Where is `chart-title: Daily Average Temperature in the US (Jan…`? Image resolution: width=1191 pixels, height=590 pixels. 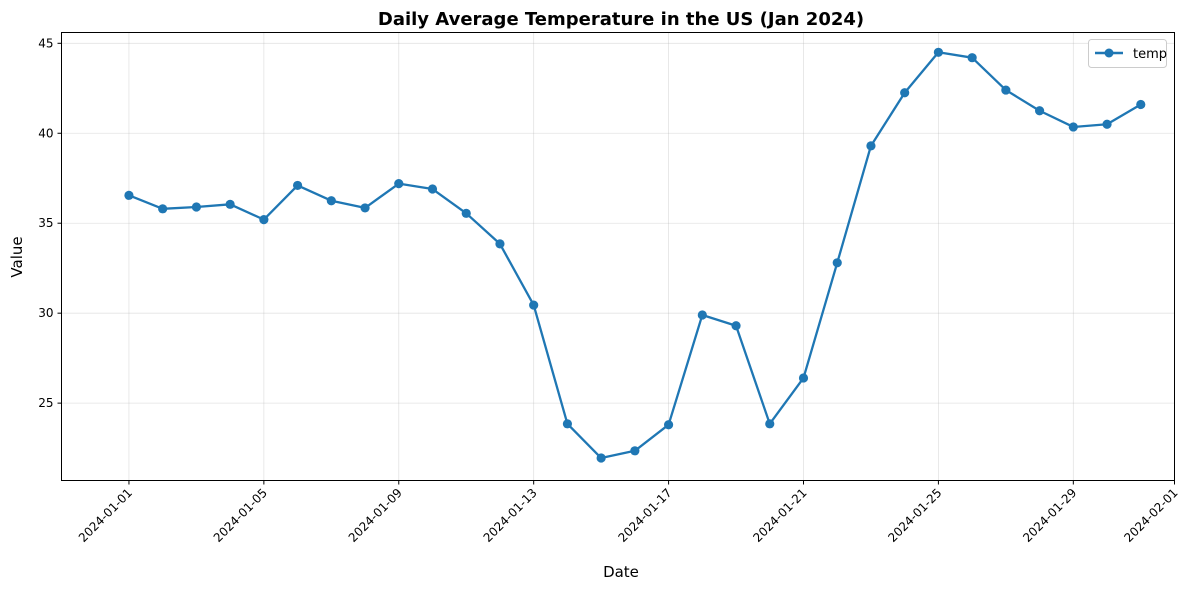
chart-title: Daily Average Temperature in the US (Jan… is located at coordinates (621, 19).